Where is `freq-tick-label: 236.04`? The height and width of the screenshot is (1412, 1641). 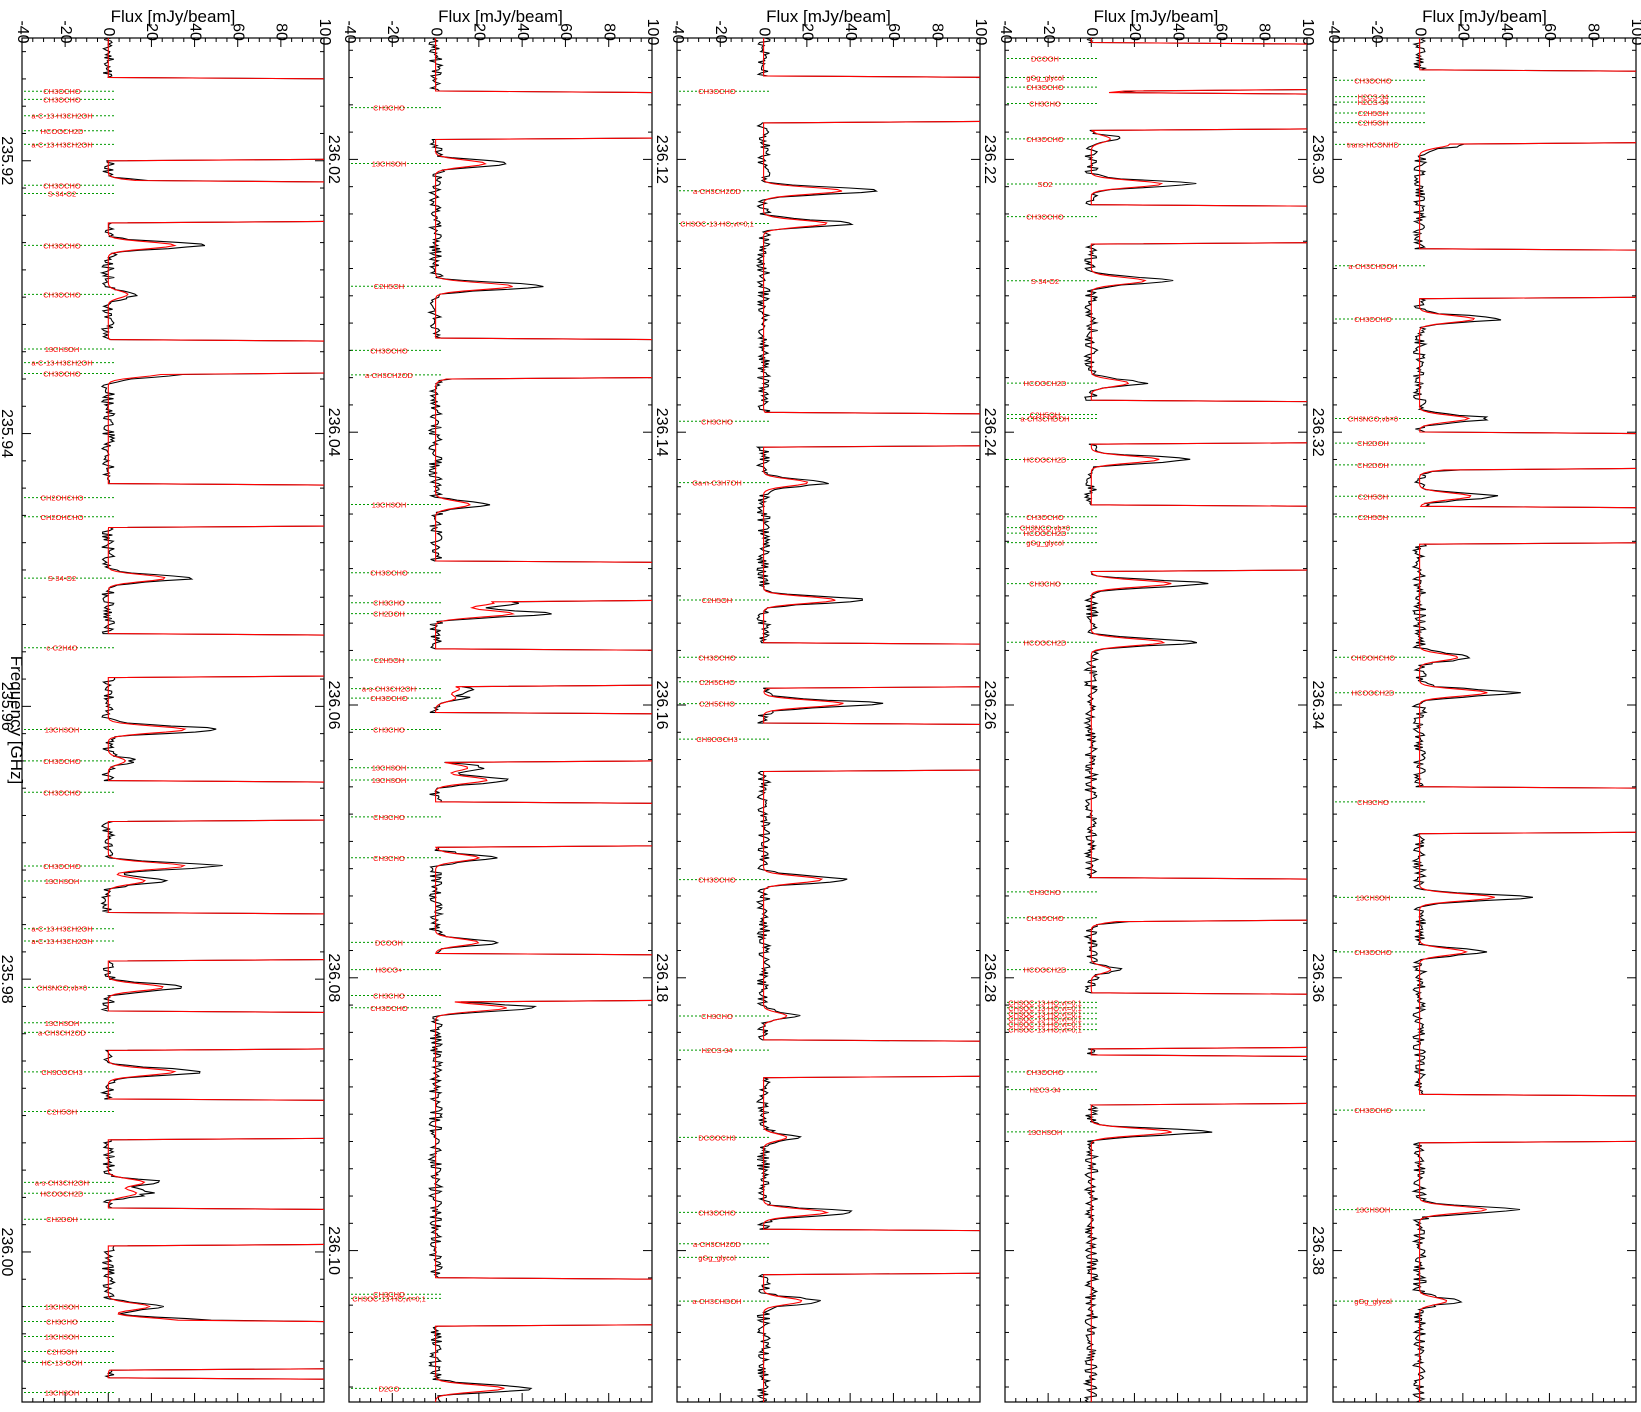
freq-tick-label: 236.04 is located at coordinates (333, 432).